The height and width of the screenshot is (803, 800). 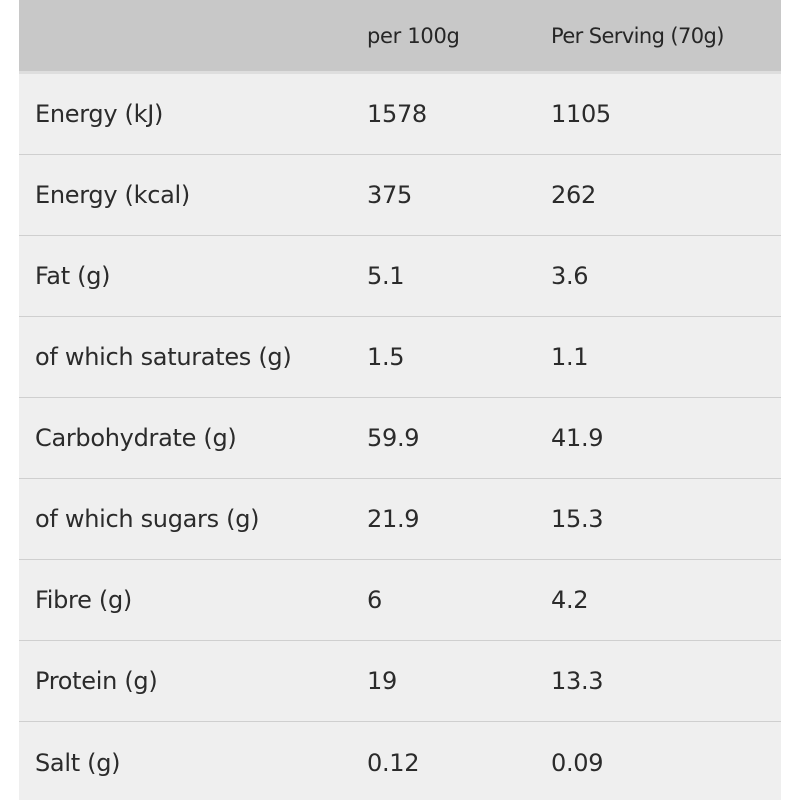 What do you see at coordinates (570, 600) in the screenshot?
I see `value-per-serving: 4.2` at bounding box center [570, 600].